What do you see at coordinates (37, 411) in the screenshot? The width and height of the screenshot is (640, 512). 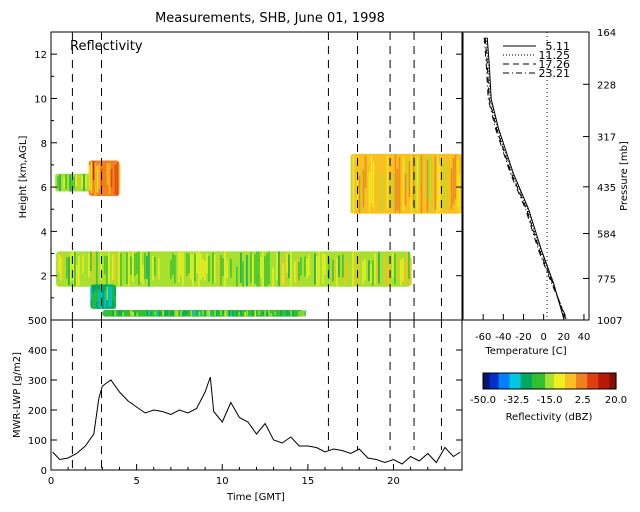 I see `lwp-tick-label: 200` at bounding box center [37, 411].